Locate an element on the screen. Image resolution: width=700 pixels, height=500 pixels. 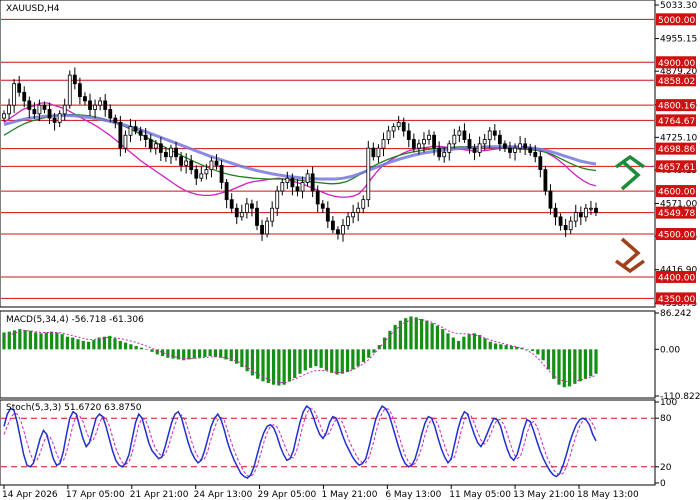
stoch-main-line is located at coordinates (300, 442).